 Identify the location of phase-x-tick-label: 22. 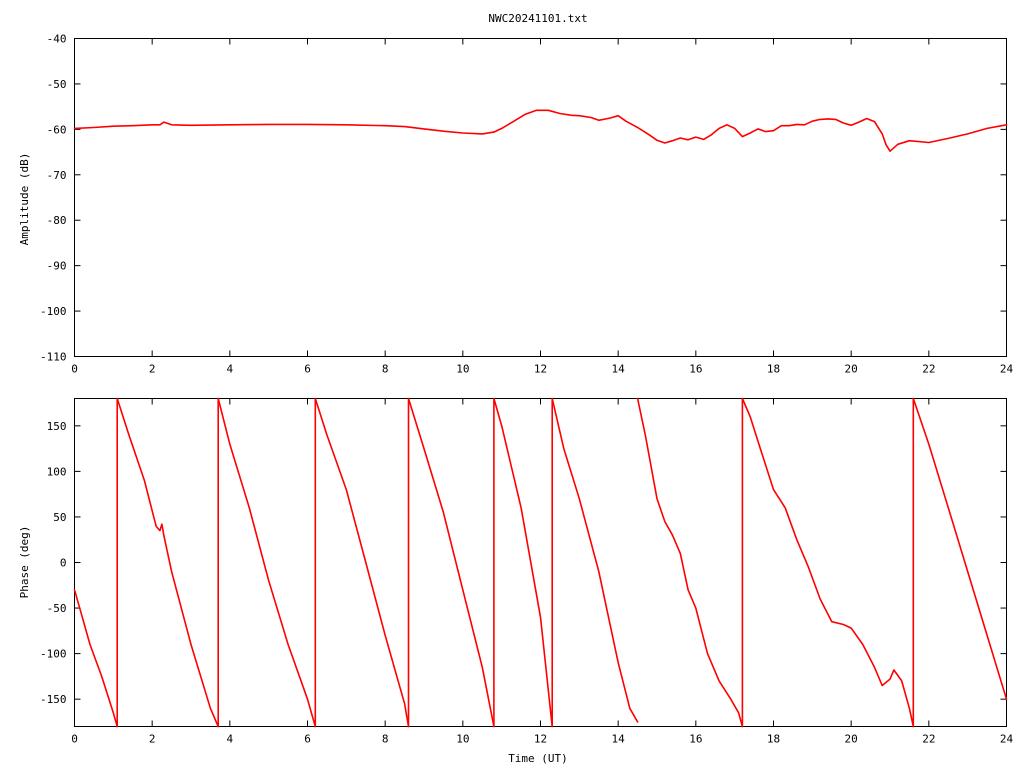
(928, 739).